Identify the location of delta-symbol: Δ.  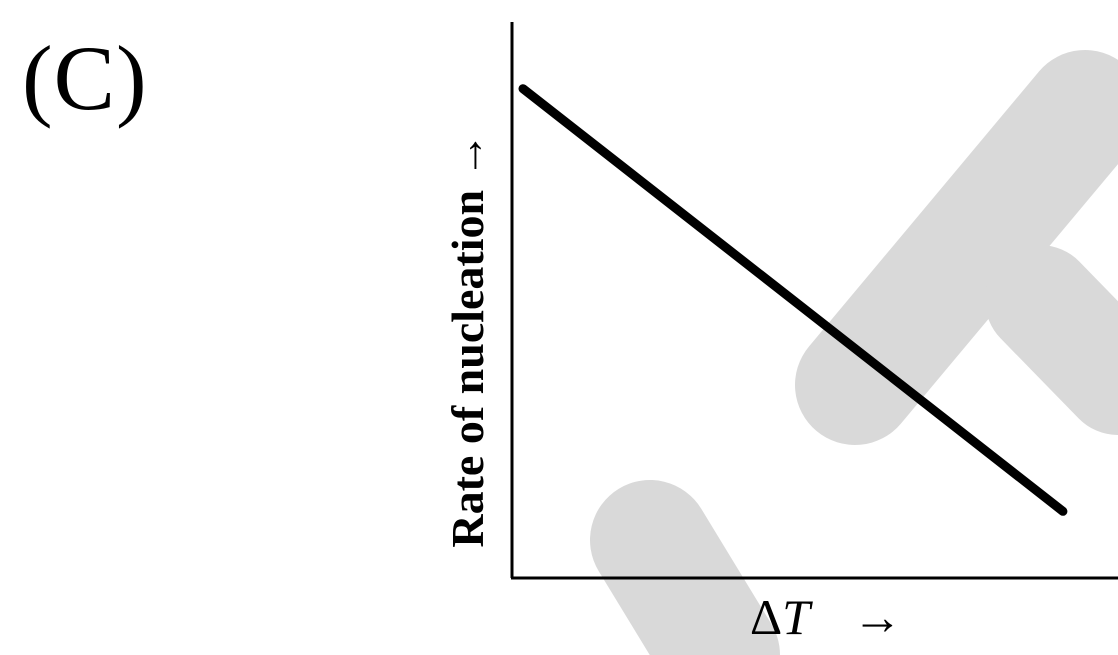
(766, 617).